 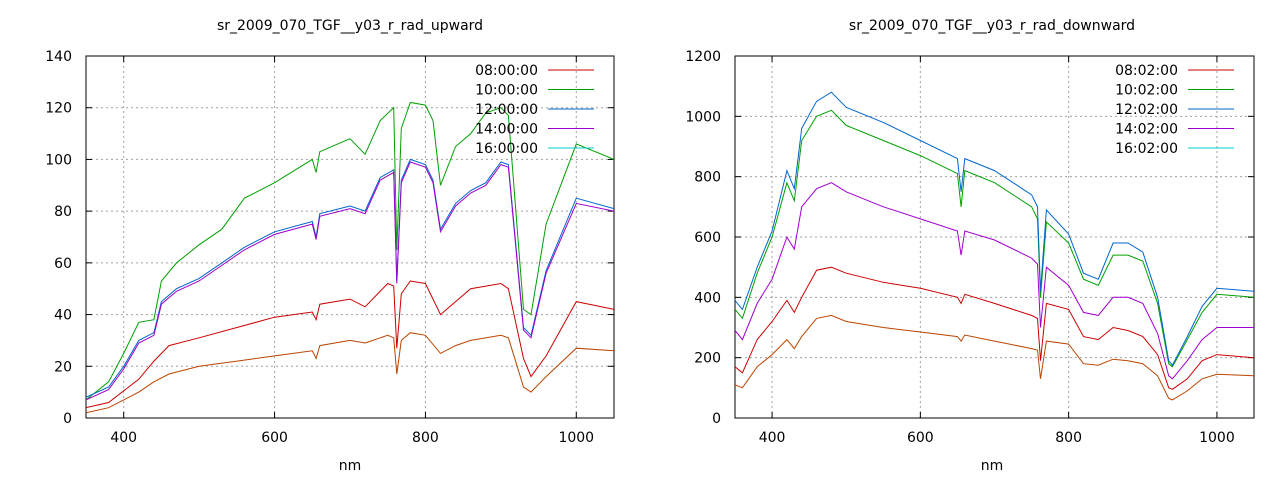 I want to click on y-tick-label: 40, so click(x=63, y=316).